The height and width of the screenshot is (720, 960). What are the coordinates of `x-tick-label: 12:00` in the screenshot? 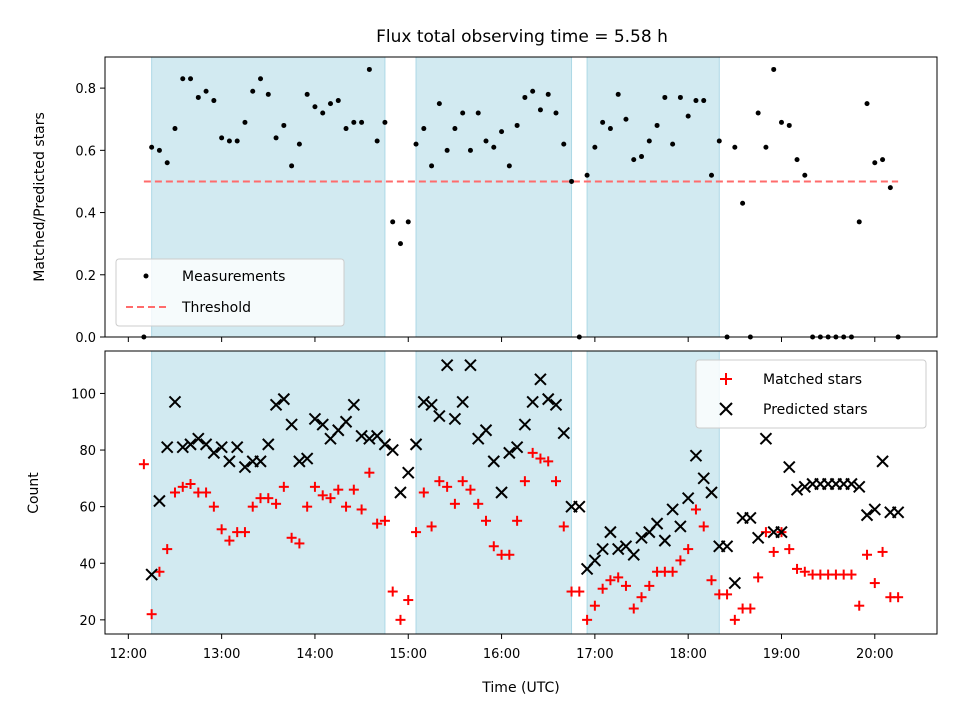 It's located at (128, 654).